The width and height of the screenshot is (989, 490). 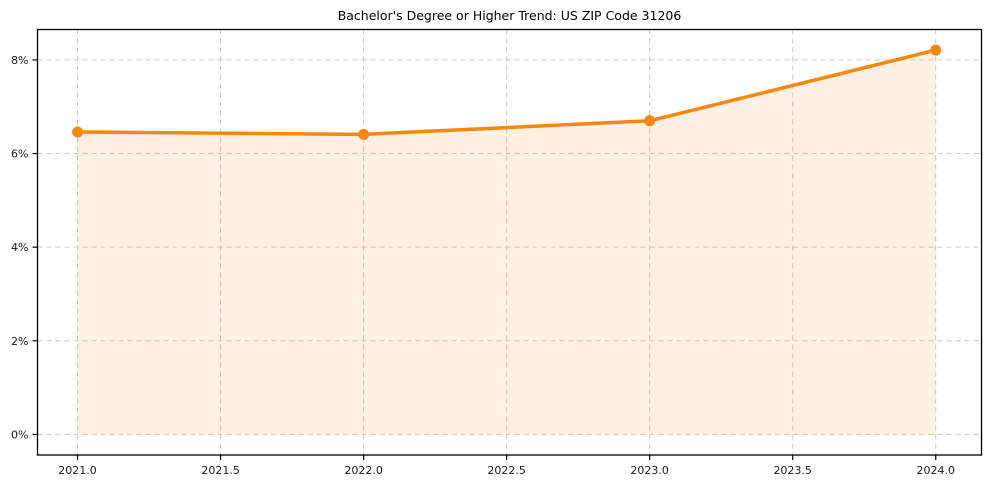 What do you see at coordinates (220, 470) in the screenshot?
I see `x-tick-label-1: 2021.5` at bounding box center [220, 470].